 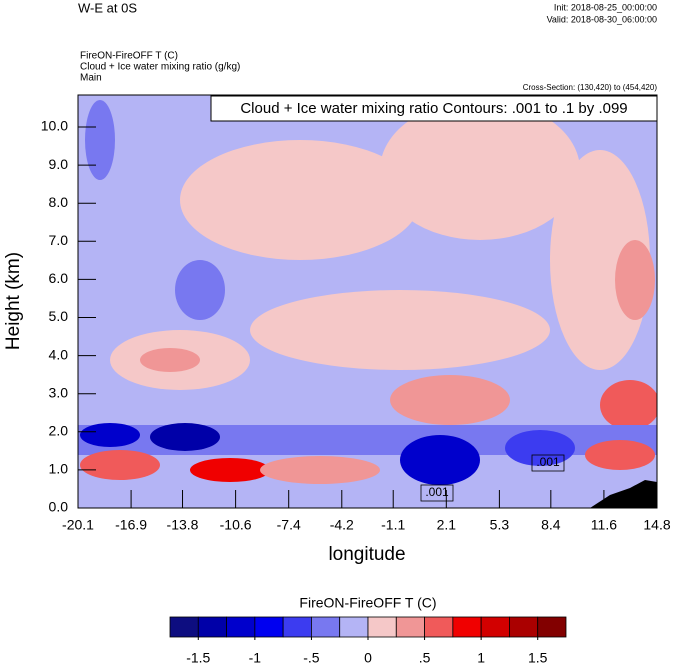 I want to click on y-axis-label: Height (km), so click(x=13, y=301).